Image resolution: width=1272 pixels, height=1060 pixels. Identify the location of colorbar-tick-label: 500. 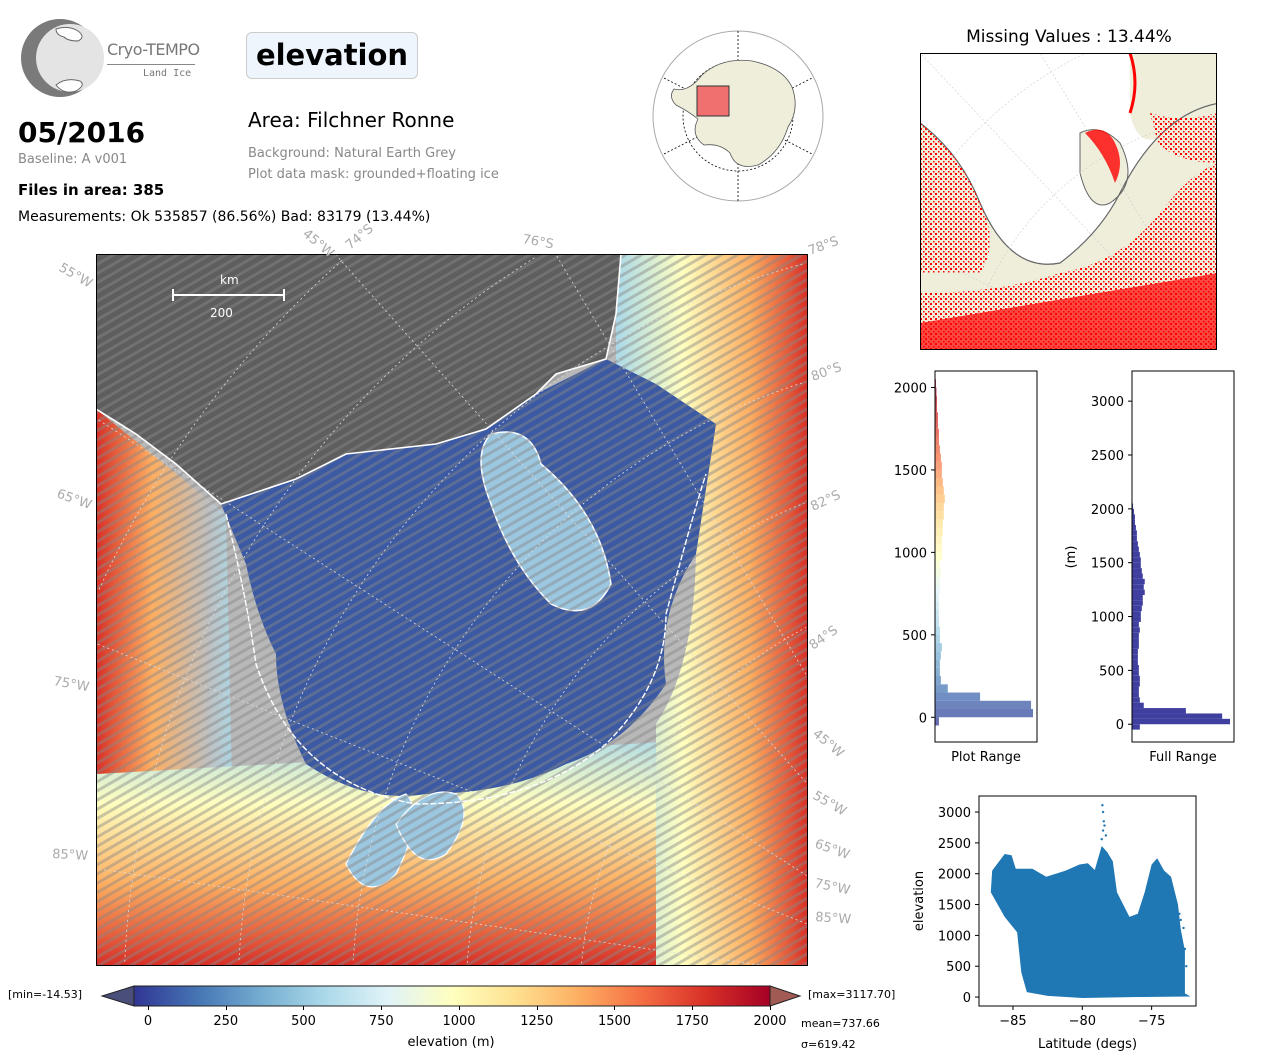
(303, 1021).